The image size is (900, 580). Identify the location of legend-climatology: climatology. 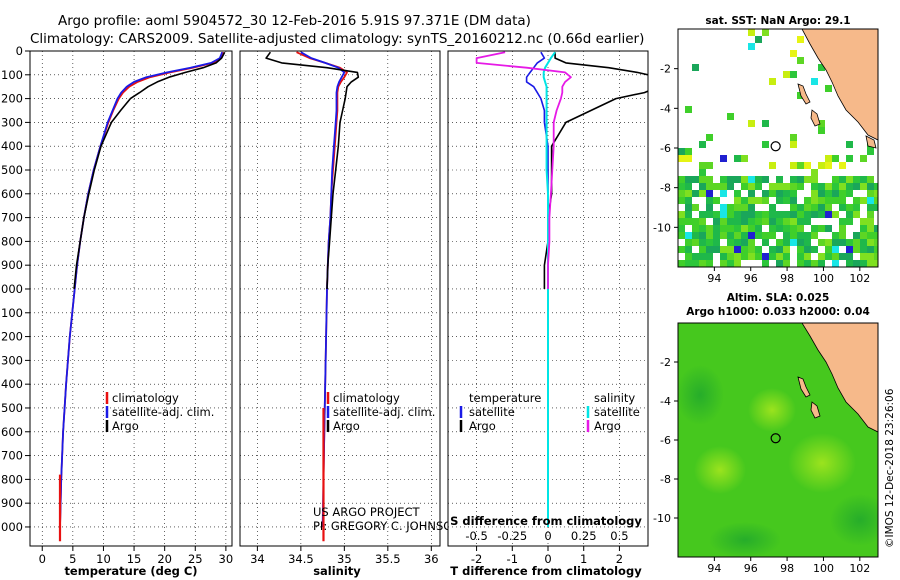
(366, 398).